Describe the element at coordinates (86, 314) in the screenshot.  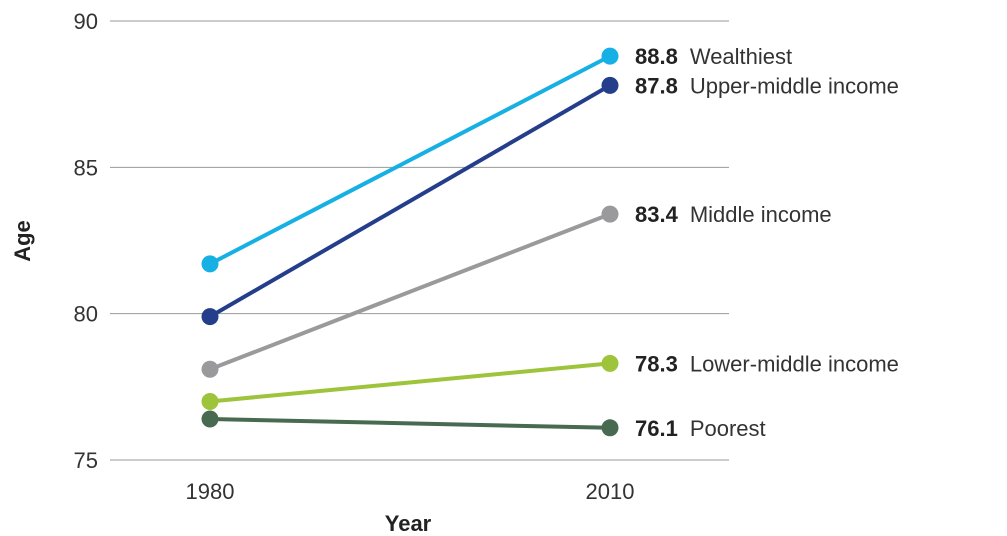
I see `y-tick-label: 80` at that location.